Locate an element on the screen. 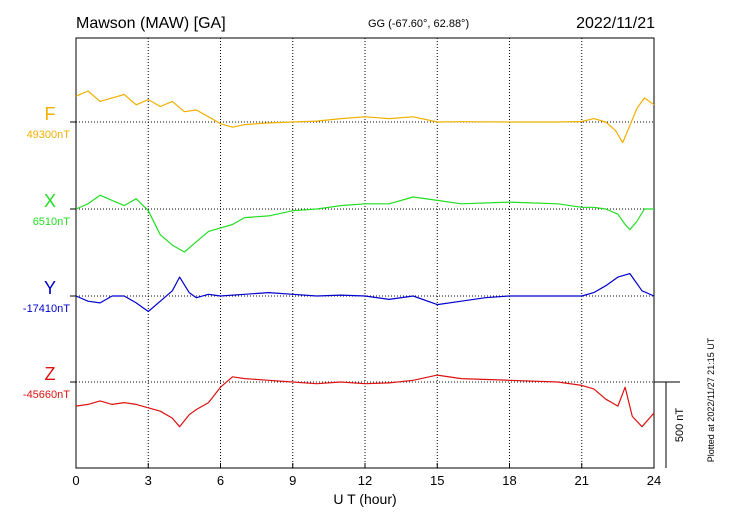 The height and width of the screenshot is (520, 730). date-label: 2022/11/21 is located at coordinates (615, 23).